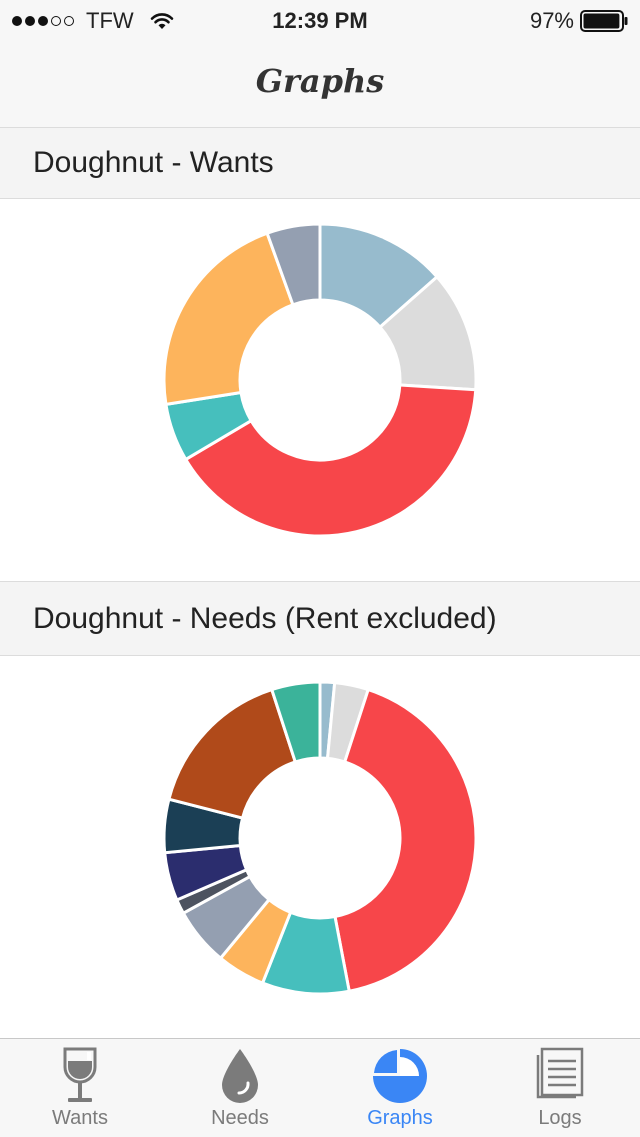 This screenshot has width=640, height=1137. I want to click on battery-icon, so click(604, 21).